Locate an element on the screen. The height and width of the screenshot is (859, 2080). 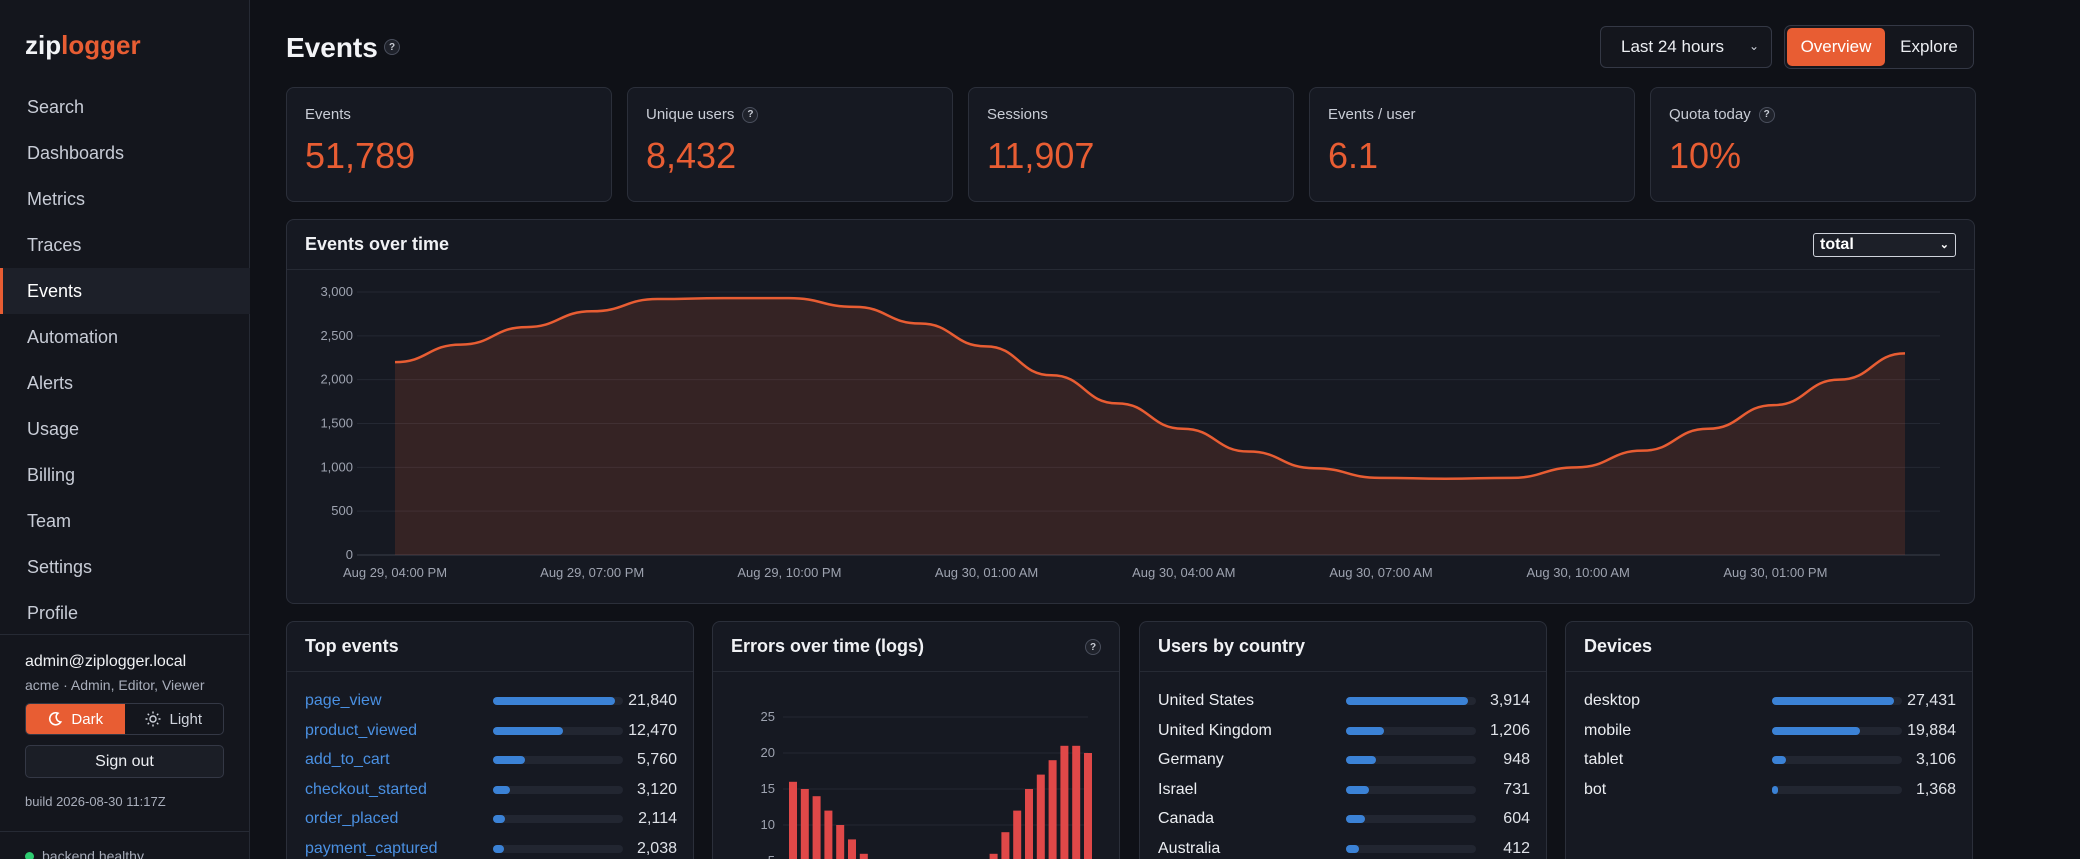
list-item-label: add_to_cart is located at coordinates (347, 760).